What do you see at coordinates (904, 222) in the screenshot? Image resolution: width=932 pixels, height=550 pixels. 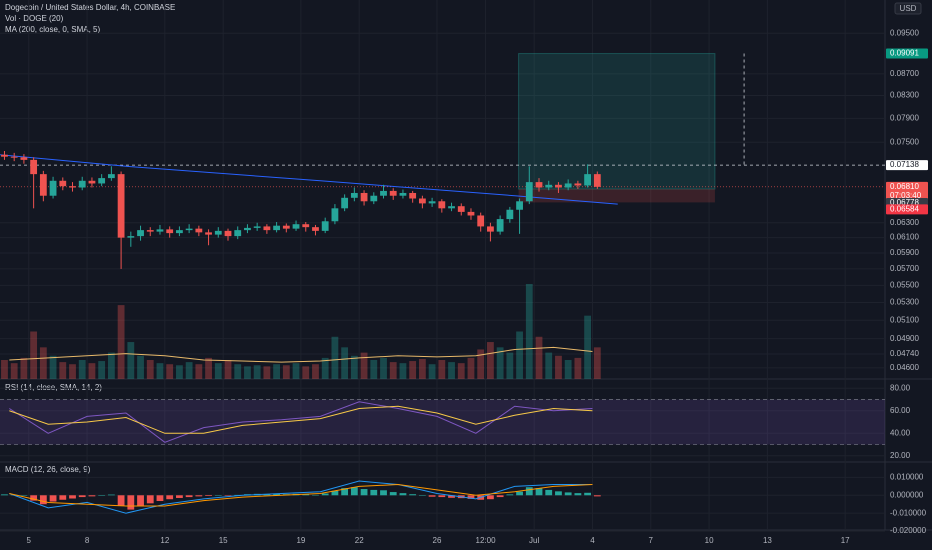 I see `y-tick-label: 0.06300` at bounding box center [904, 222].